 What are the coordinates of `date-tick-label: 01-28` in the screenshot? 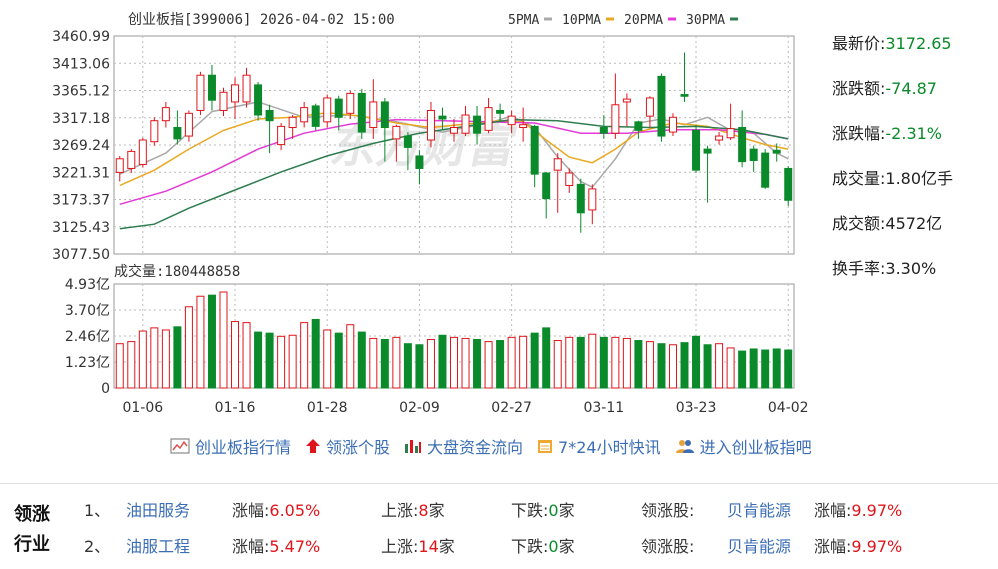 It's located at (327, 408).